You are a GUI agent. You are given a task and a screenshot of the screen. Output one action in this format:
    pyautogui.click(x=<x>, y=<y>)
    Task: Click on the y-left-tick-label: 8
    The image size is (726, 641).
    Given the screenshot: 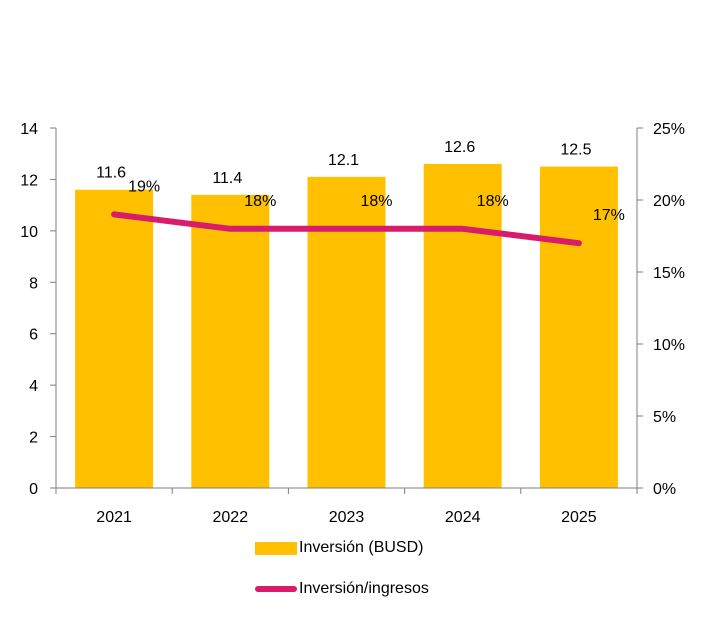 What is the action you would take?
    pyautogui.click(x=33, y=283)
    